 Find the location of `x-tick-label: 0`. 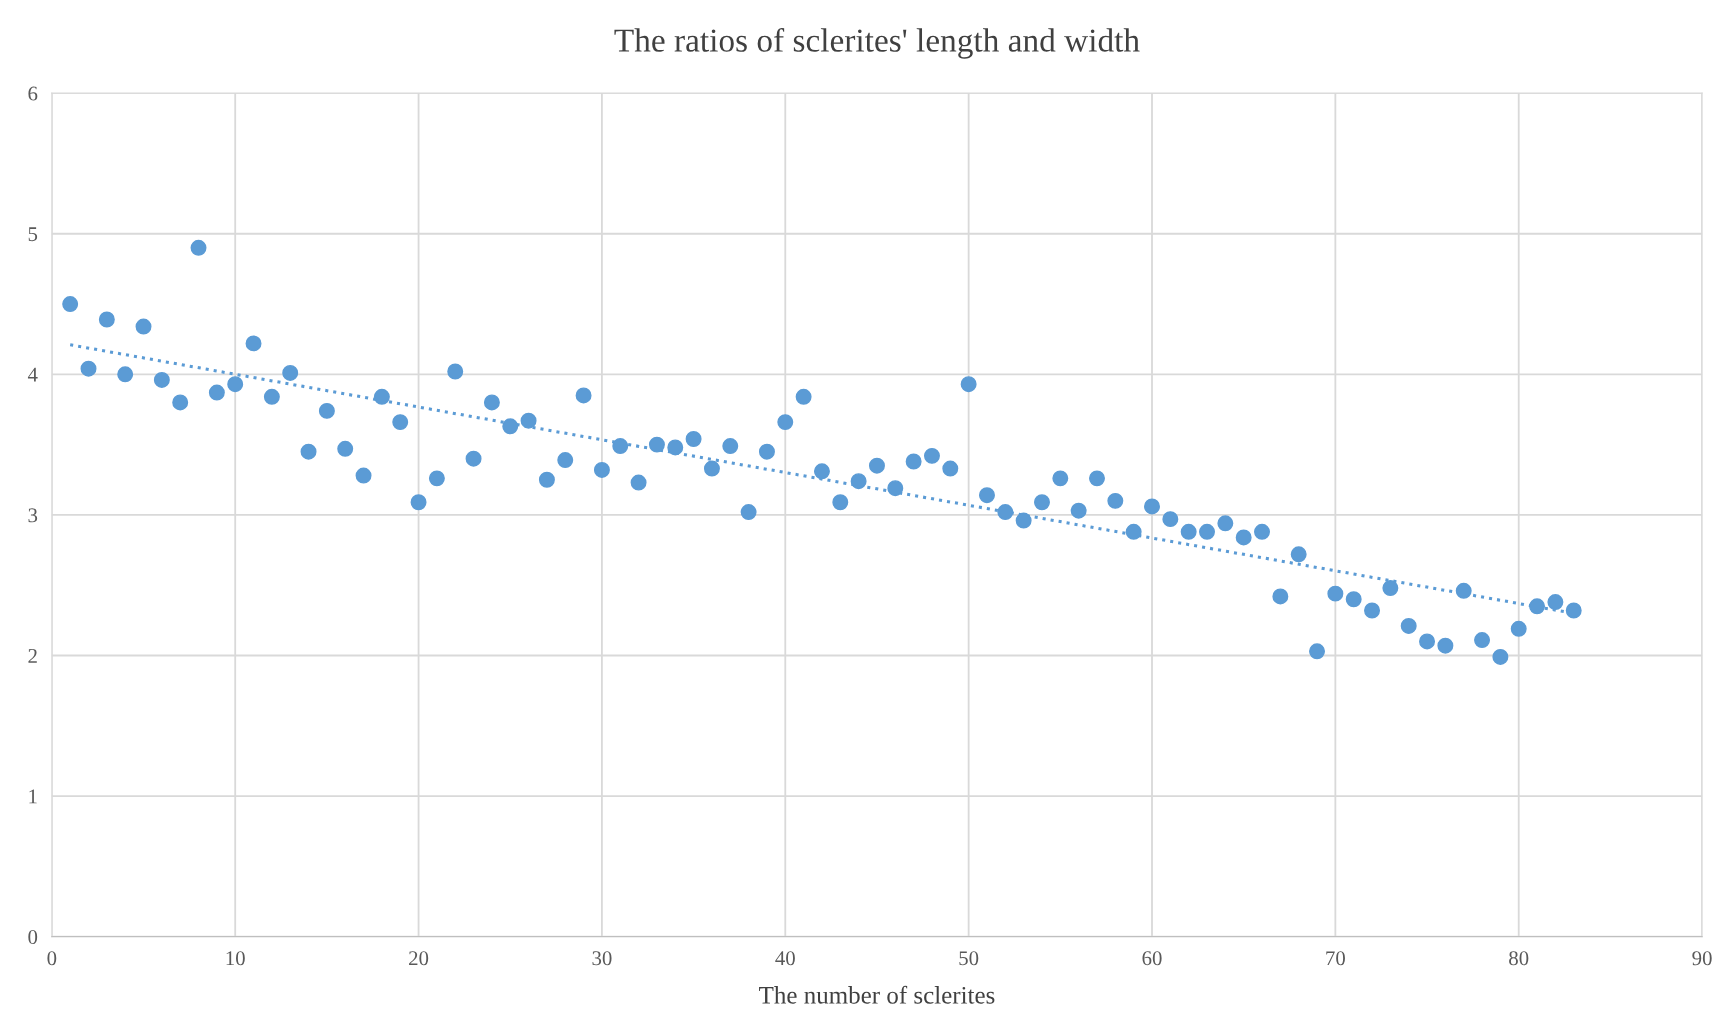

x-tick-label: 0 is located at coordinates (52, 958).